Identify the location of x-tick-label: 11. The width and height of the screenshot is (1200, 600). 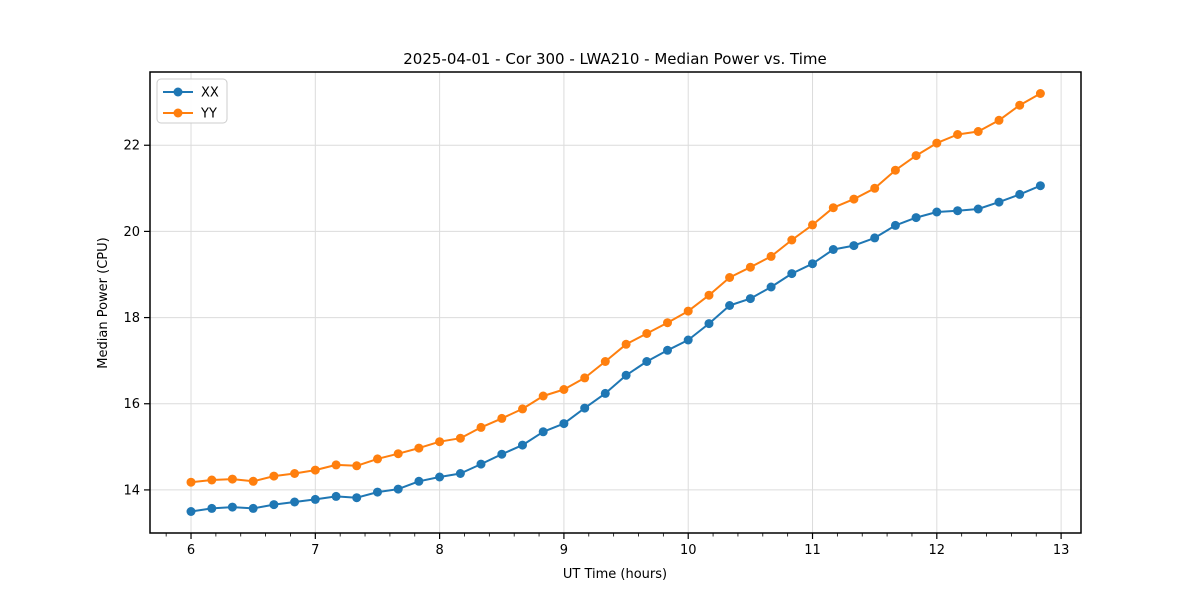
(812, 550).